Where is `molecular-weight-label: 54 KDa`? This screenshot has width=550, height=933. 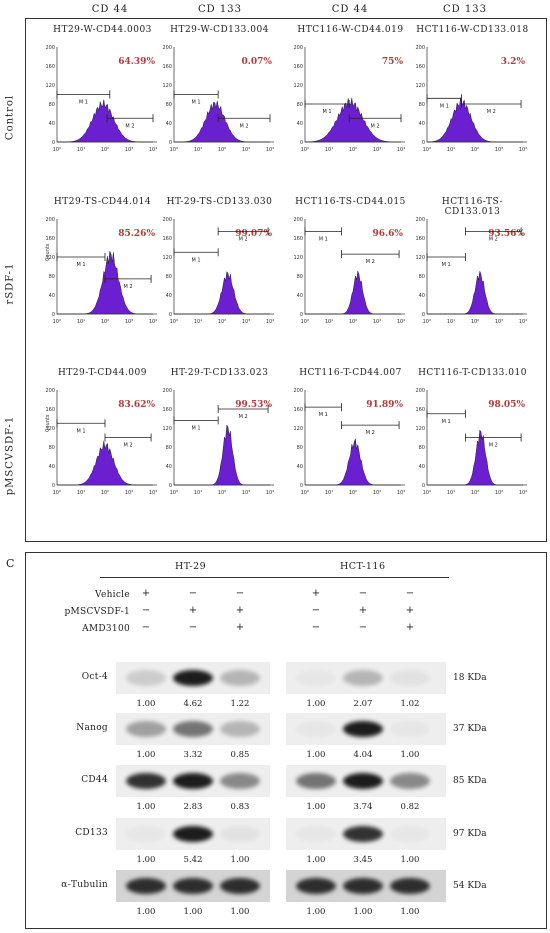 molecular-weight-label: 54 KDa is located at coordinates (470, 886).